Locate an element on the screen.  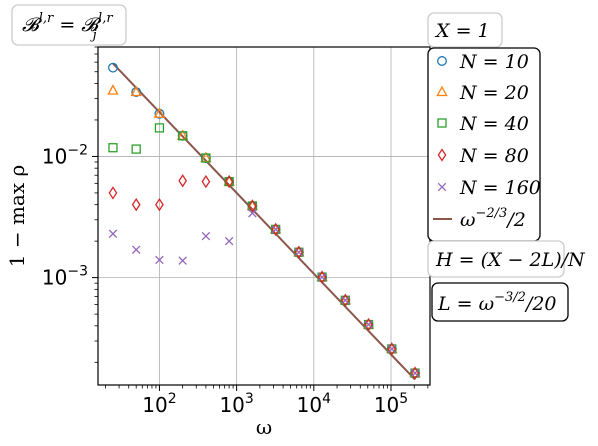
legend-entry: N = 40 is located at coordinates (483, 124).